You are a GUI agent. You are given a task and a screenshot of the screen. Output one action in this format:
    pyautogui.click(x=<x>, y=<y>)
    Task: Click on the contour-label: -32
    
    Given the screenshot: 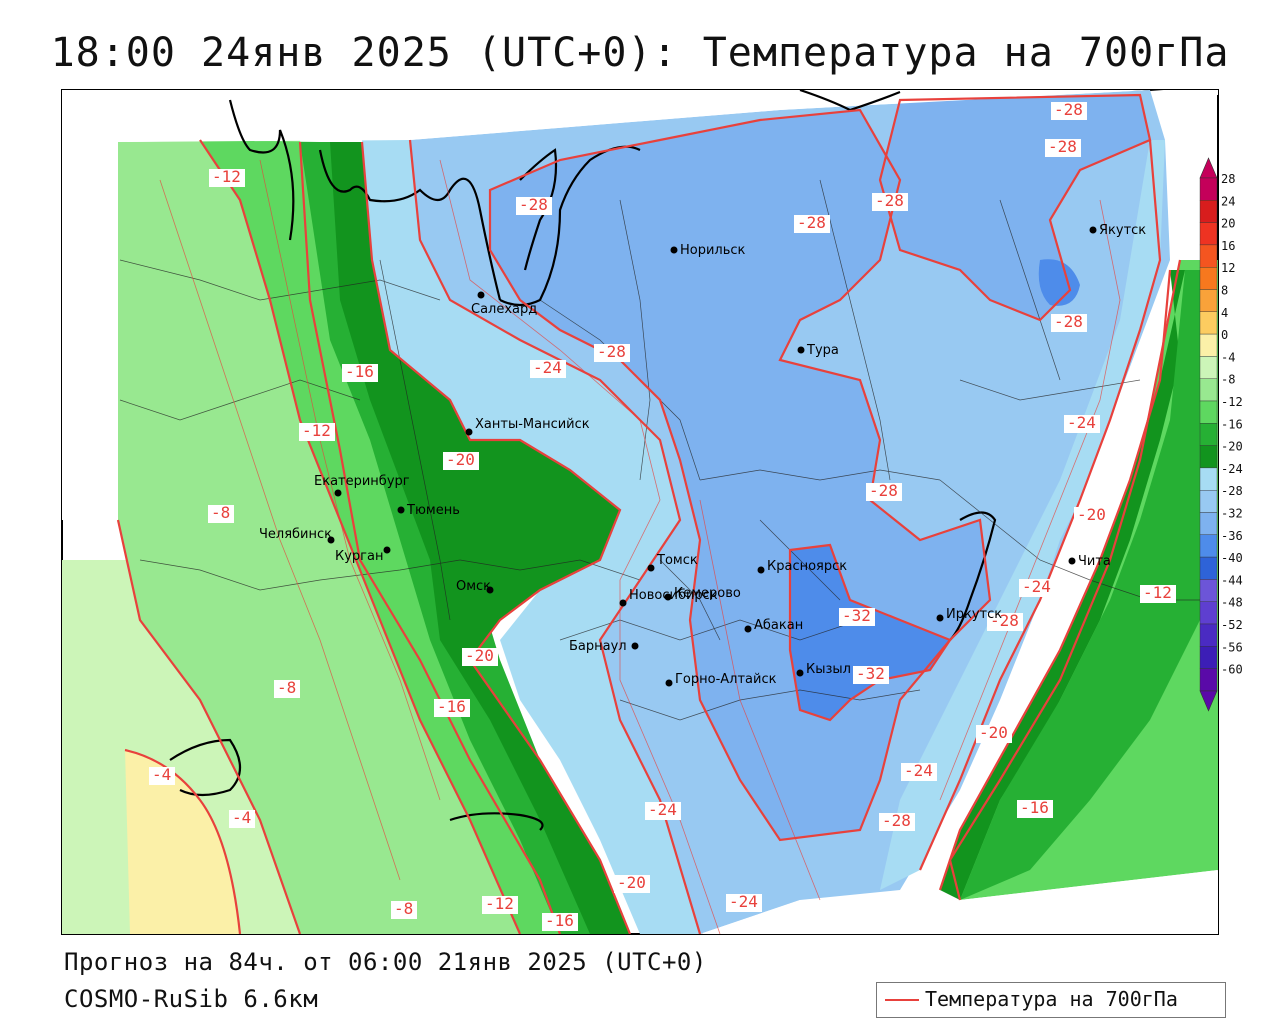 What is the action you would take?
    pyautogui.click(x=856, y=615)
    